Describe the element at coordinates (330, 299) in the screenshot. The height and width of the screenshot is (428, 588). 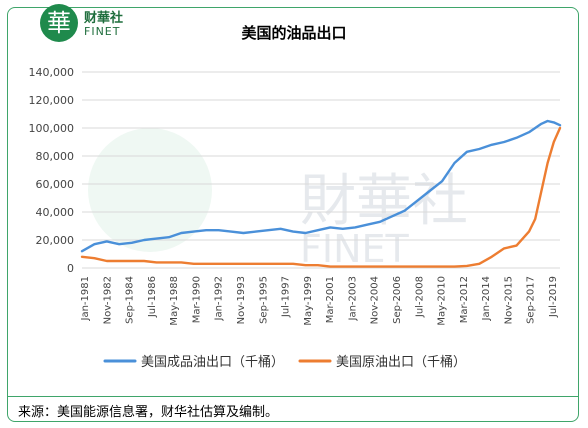
I see `x-tick-label: Mar-2001` at that location.